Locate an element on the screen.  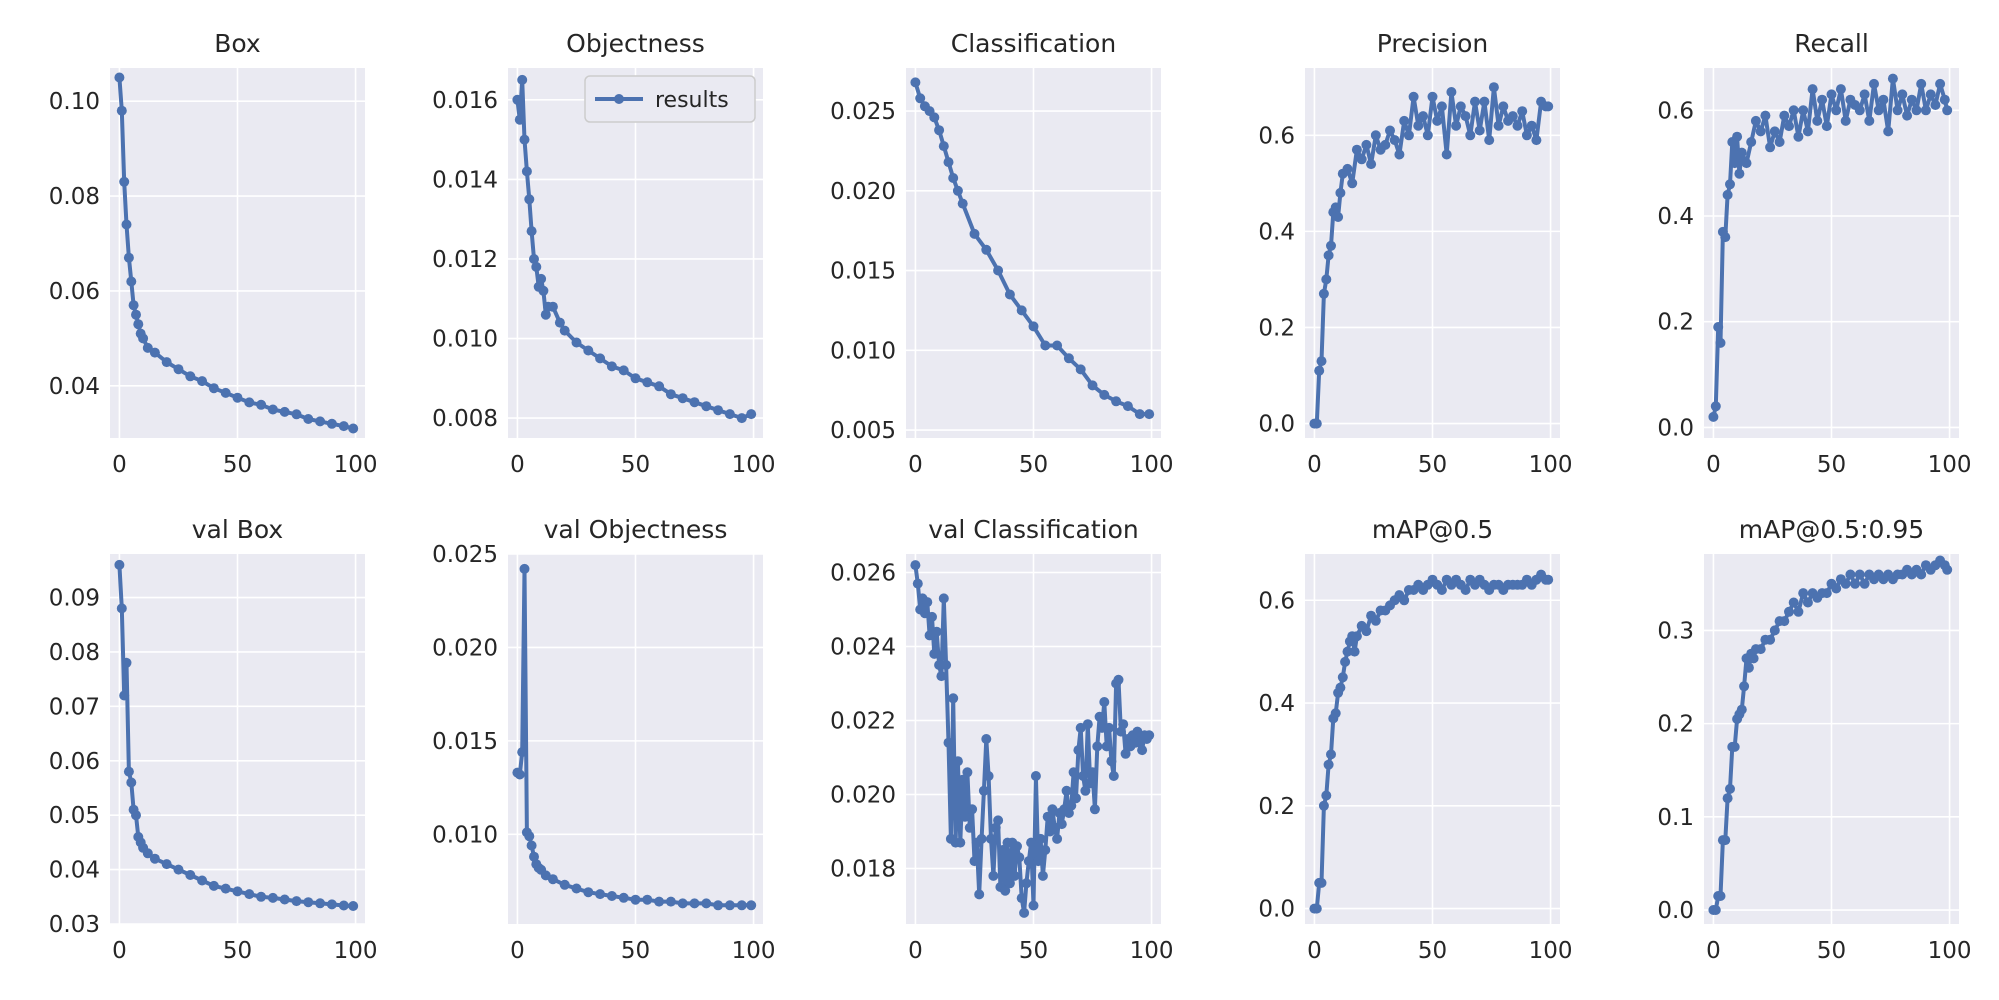
val-objectness-title: val Objectness is located at coordinates (636, 529).